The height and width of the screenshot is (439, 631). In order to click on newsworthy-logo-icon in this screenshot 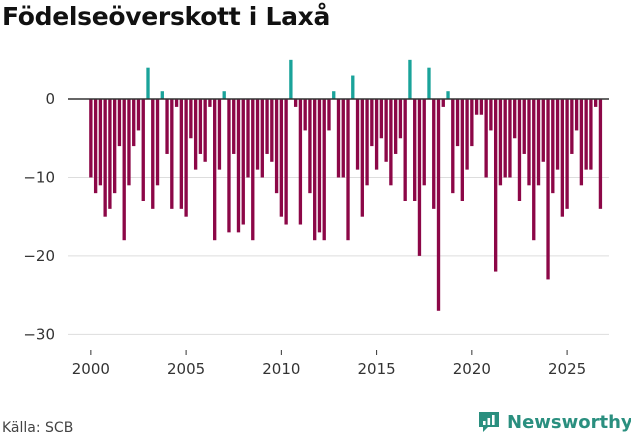, I will do `click(489, 422)`.